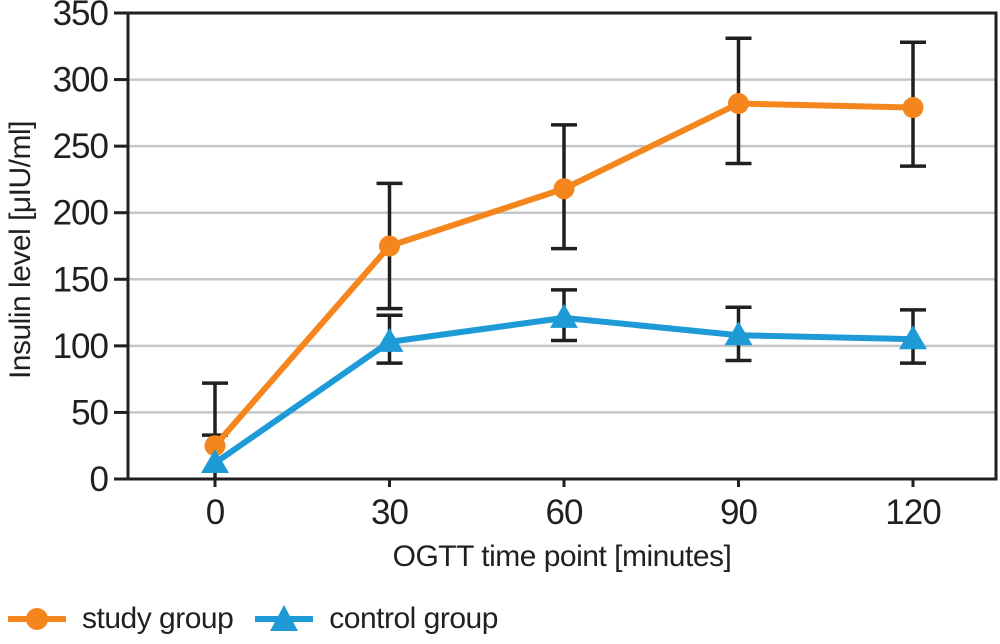 The image size is (1000, 644). What do you see at coordinates (81, 16) in the screenshot?
I see `y-tick-label: 350` at bounding box center [81, 16].